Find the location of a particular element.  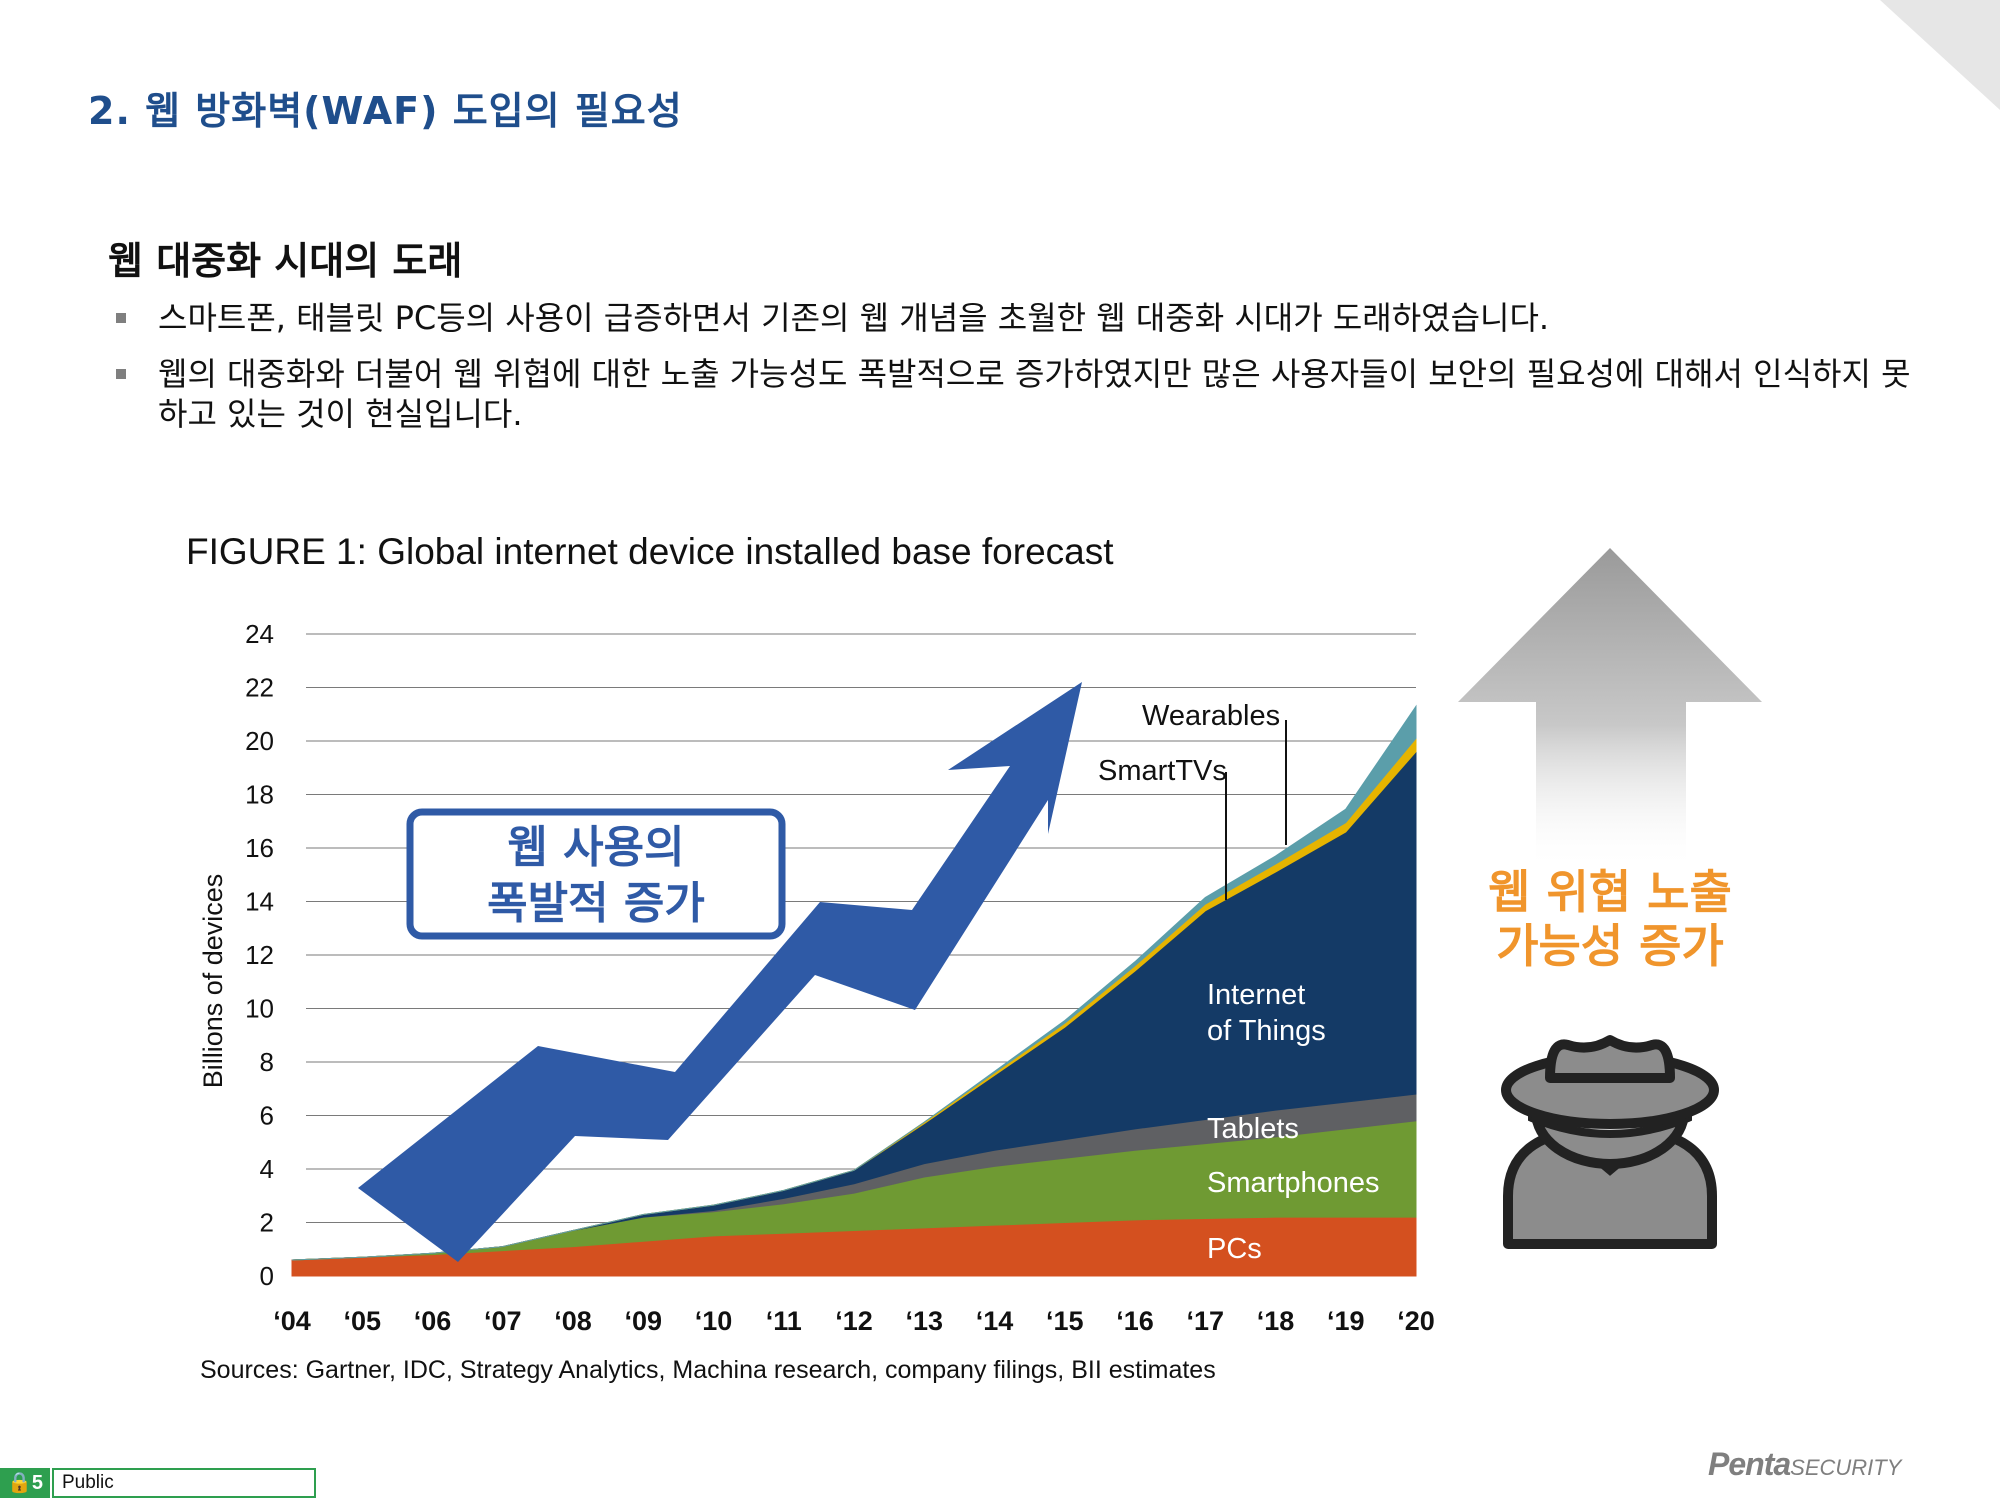

y-tick-label: 6 is located at coordinates (267, 1116).